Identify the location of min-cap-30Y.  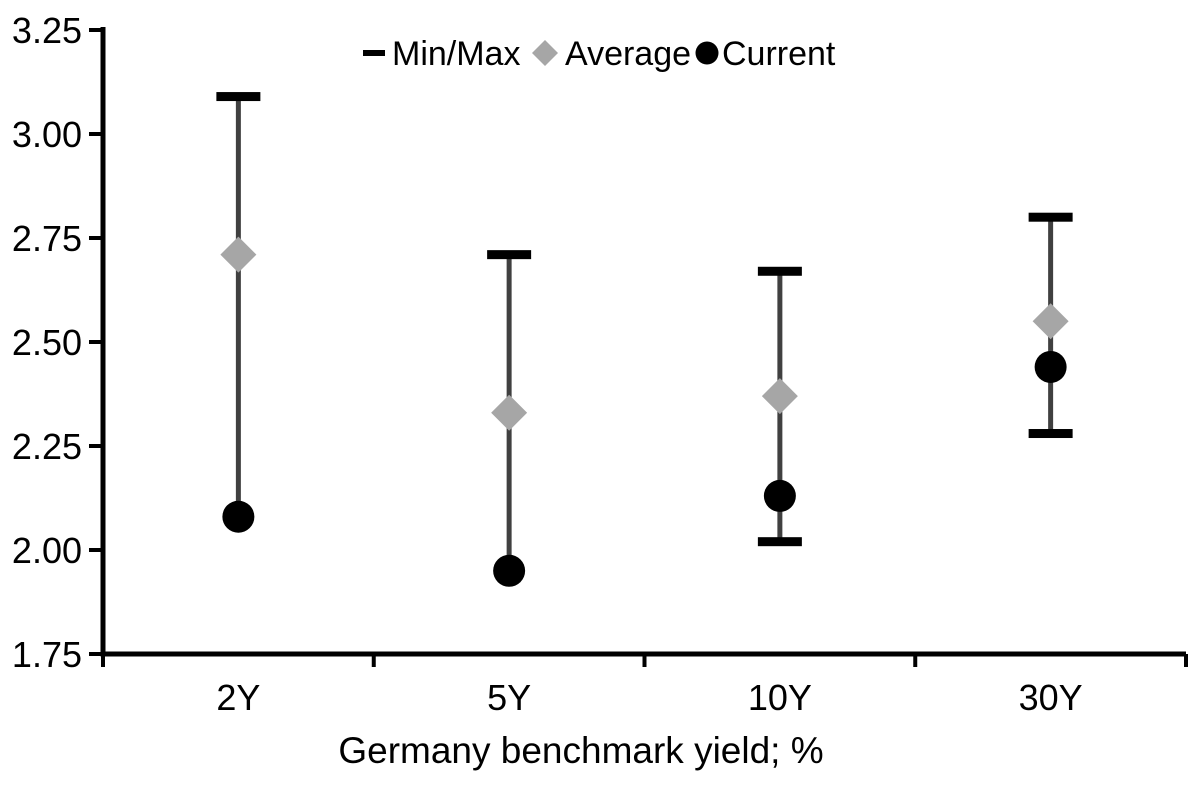
(1050, 434).